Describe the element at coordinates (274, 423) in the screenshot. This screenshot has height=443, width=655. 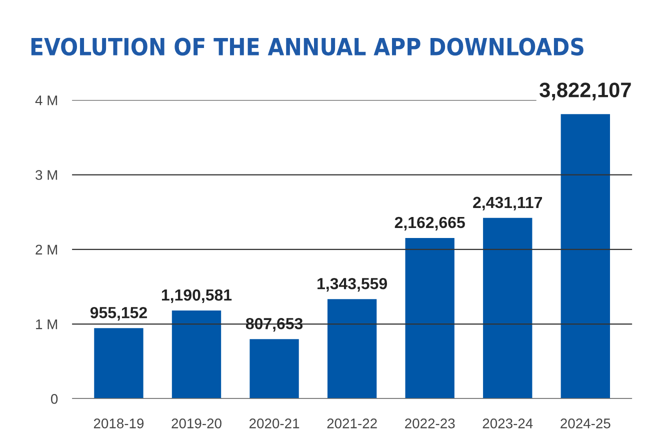
I see `x-tick-label: 2020-21` at that location.